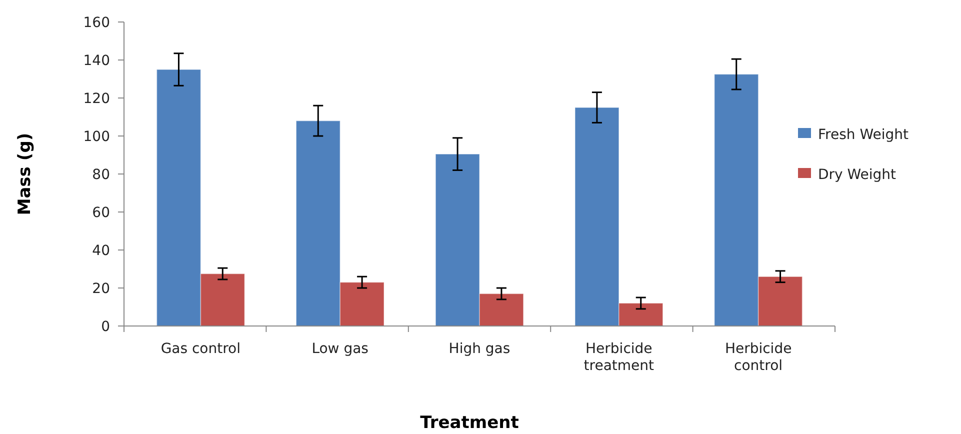 The image size is (961, 434). I want to click on x-tick-label: Herbicide control, so click(758, 357).